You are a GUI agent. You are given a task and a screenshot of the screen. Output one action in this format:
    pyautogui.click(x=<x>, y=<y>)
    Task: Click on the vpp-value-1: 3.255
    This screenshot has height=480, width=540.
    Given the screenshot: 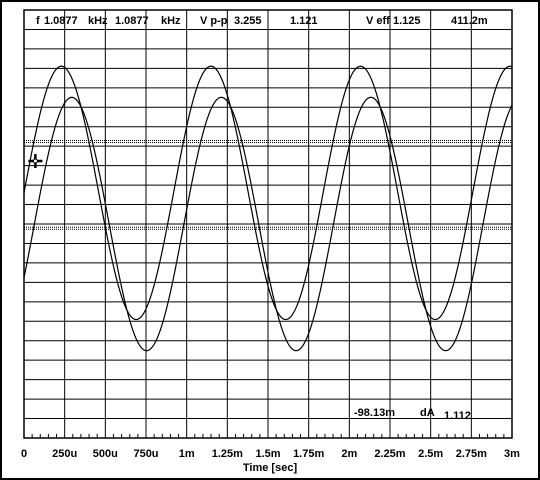 What is the action you would take?
    pyautogui.click(x=248, y=21)
    